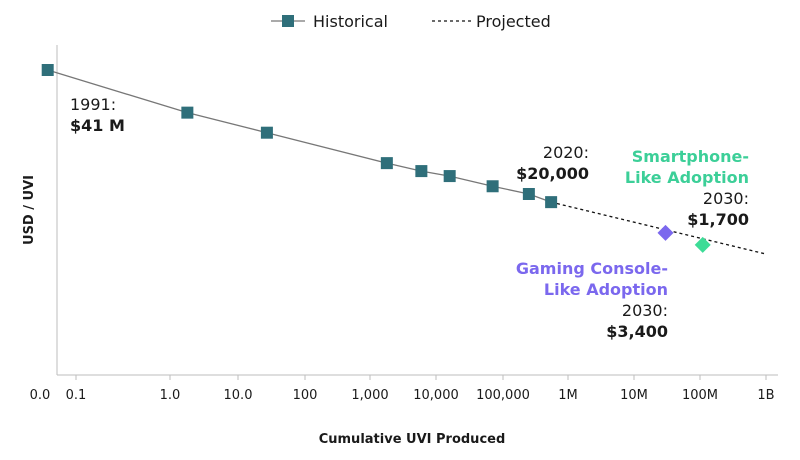 The height and width of the screenshot is (460, 800). I want to click on ann-console-line: 2030:, so click(645, 310).